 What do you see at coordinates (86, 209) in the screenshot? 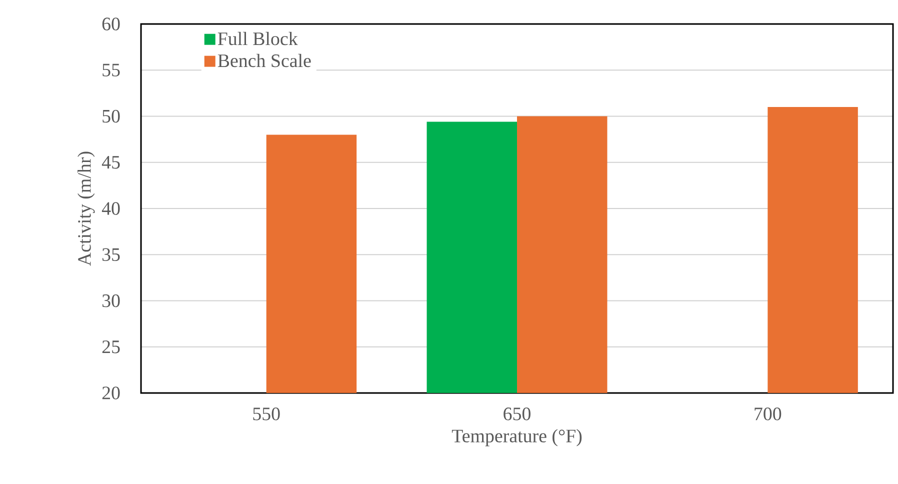
I see `y-axis-title: Activity (m/hr)` at bounding box center [86, 209].